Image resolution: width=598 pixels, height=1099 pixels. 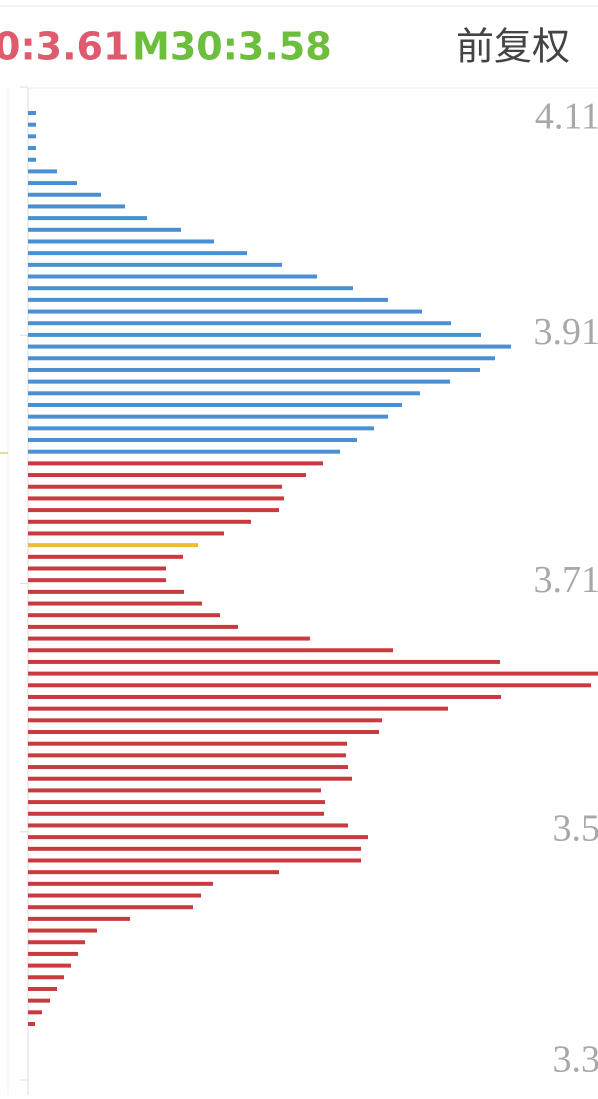 What do you see at coordinates (513, 47) in the screenshot?
I see `adjust-mode: 前复权` at bounding box center [513, 47].